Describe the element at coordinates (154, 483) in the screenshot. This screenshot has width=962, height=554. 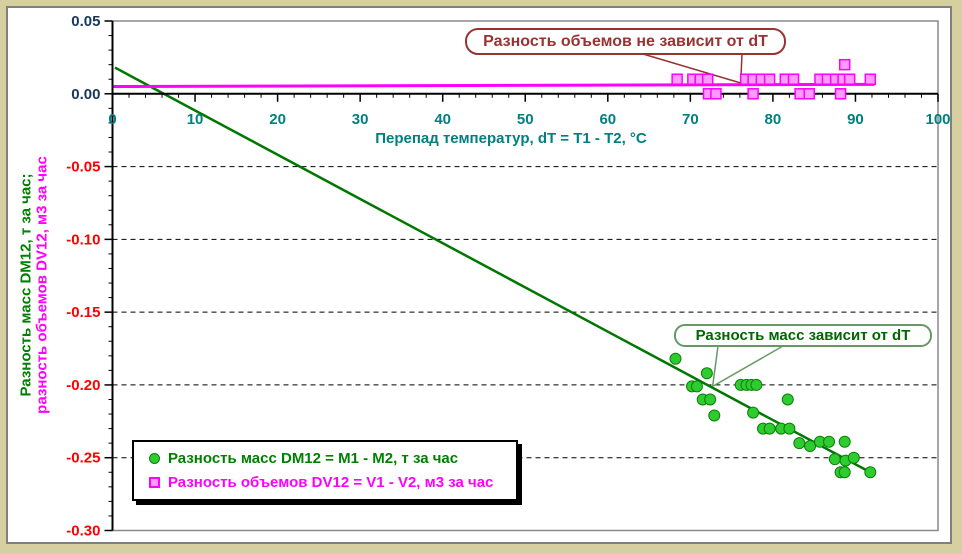
I see `legend-volume-marker-icon` at that location.